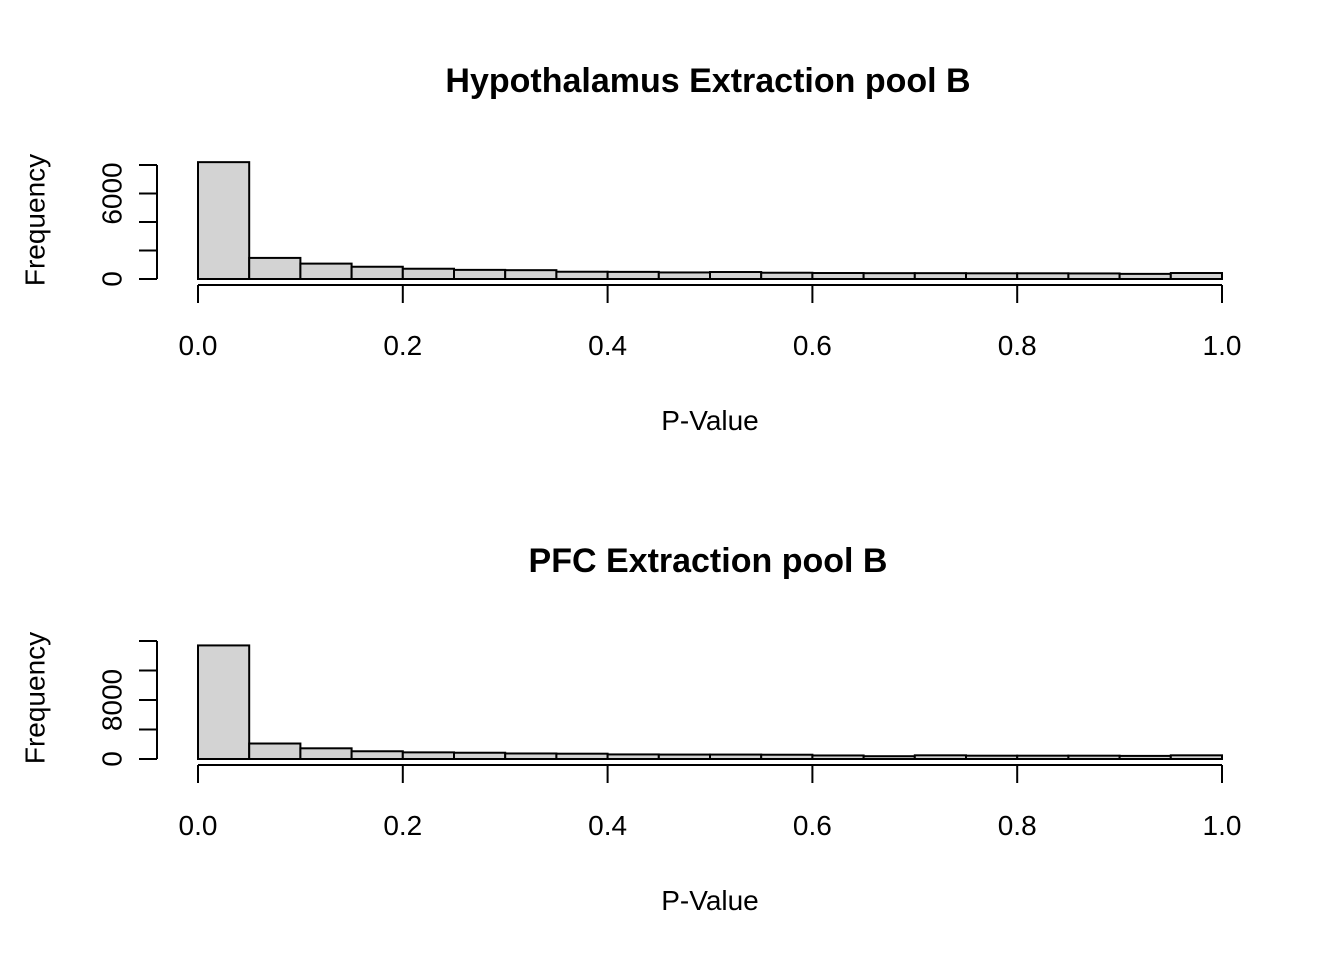 The height and width of the screenshot is (960, 1344). What do you see at coordinates (708, 561) in the screenshot?
I see `chart-title: PFC Extraction pool B` at bounding box center [708, 561].